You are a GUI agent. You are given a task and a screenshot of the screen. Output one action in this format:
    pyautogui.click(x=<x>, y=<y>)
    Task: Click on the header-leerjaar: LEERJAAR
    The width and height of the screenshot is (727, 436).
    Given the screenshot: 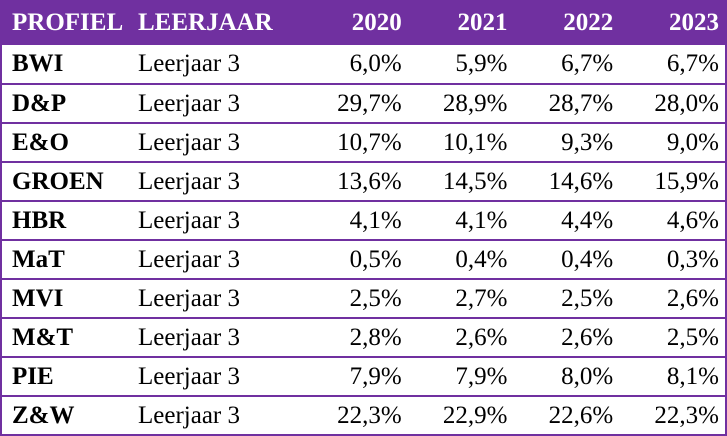 What is the action you would take?
    pyautogui.click(x=205, y=22)
    